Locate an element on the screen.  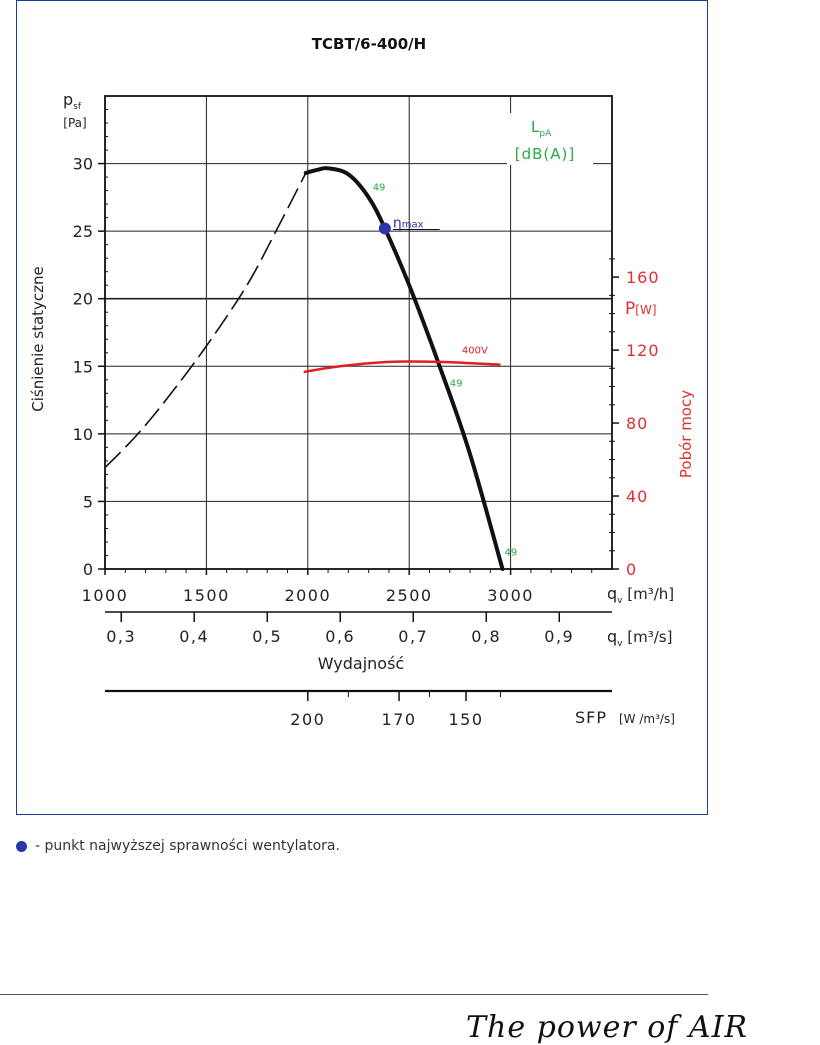
y-tick-label: 10 is located at coordinates (83, 434).